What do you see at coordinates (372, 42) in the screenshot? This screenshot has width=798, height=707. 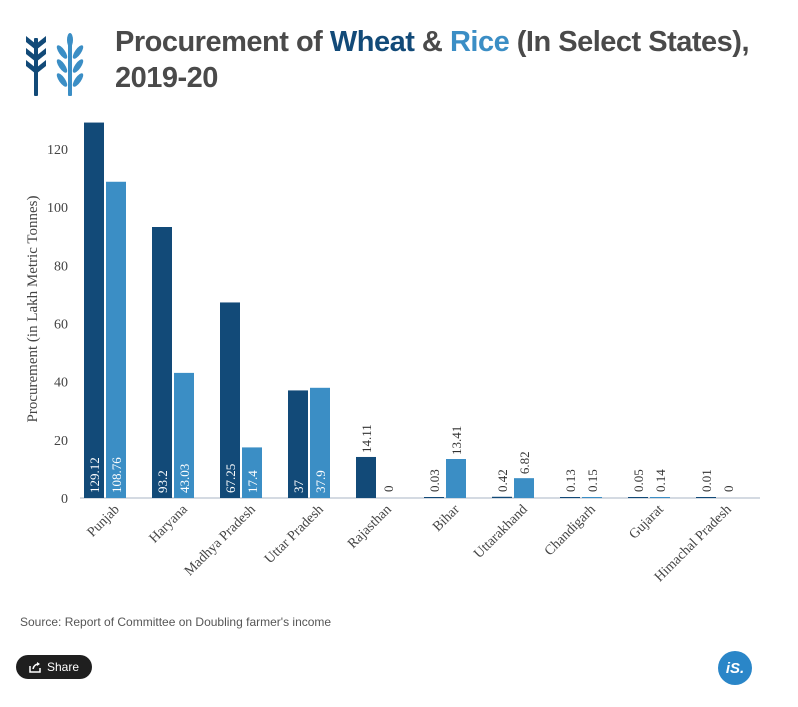 I see `title-wheat: Wheat` at bounding box center [372, 42].